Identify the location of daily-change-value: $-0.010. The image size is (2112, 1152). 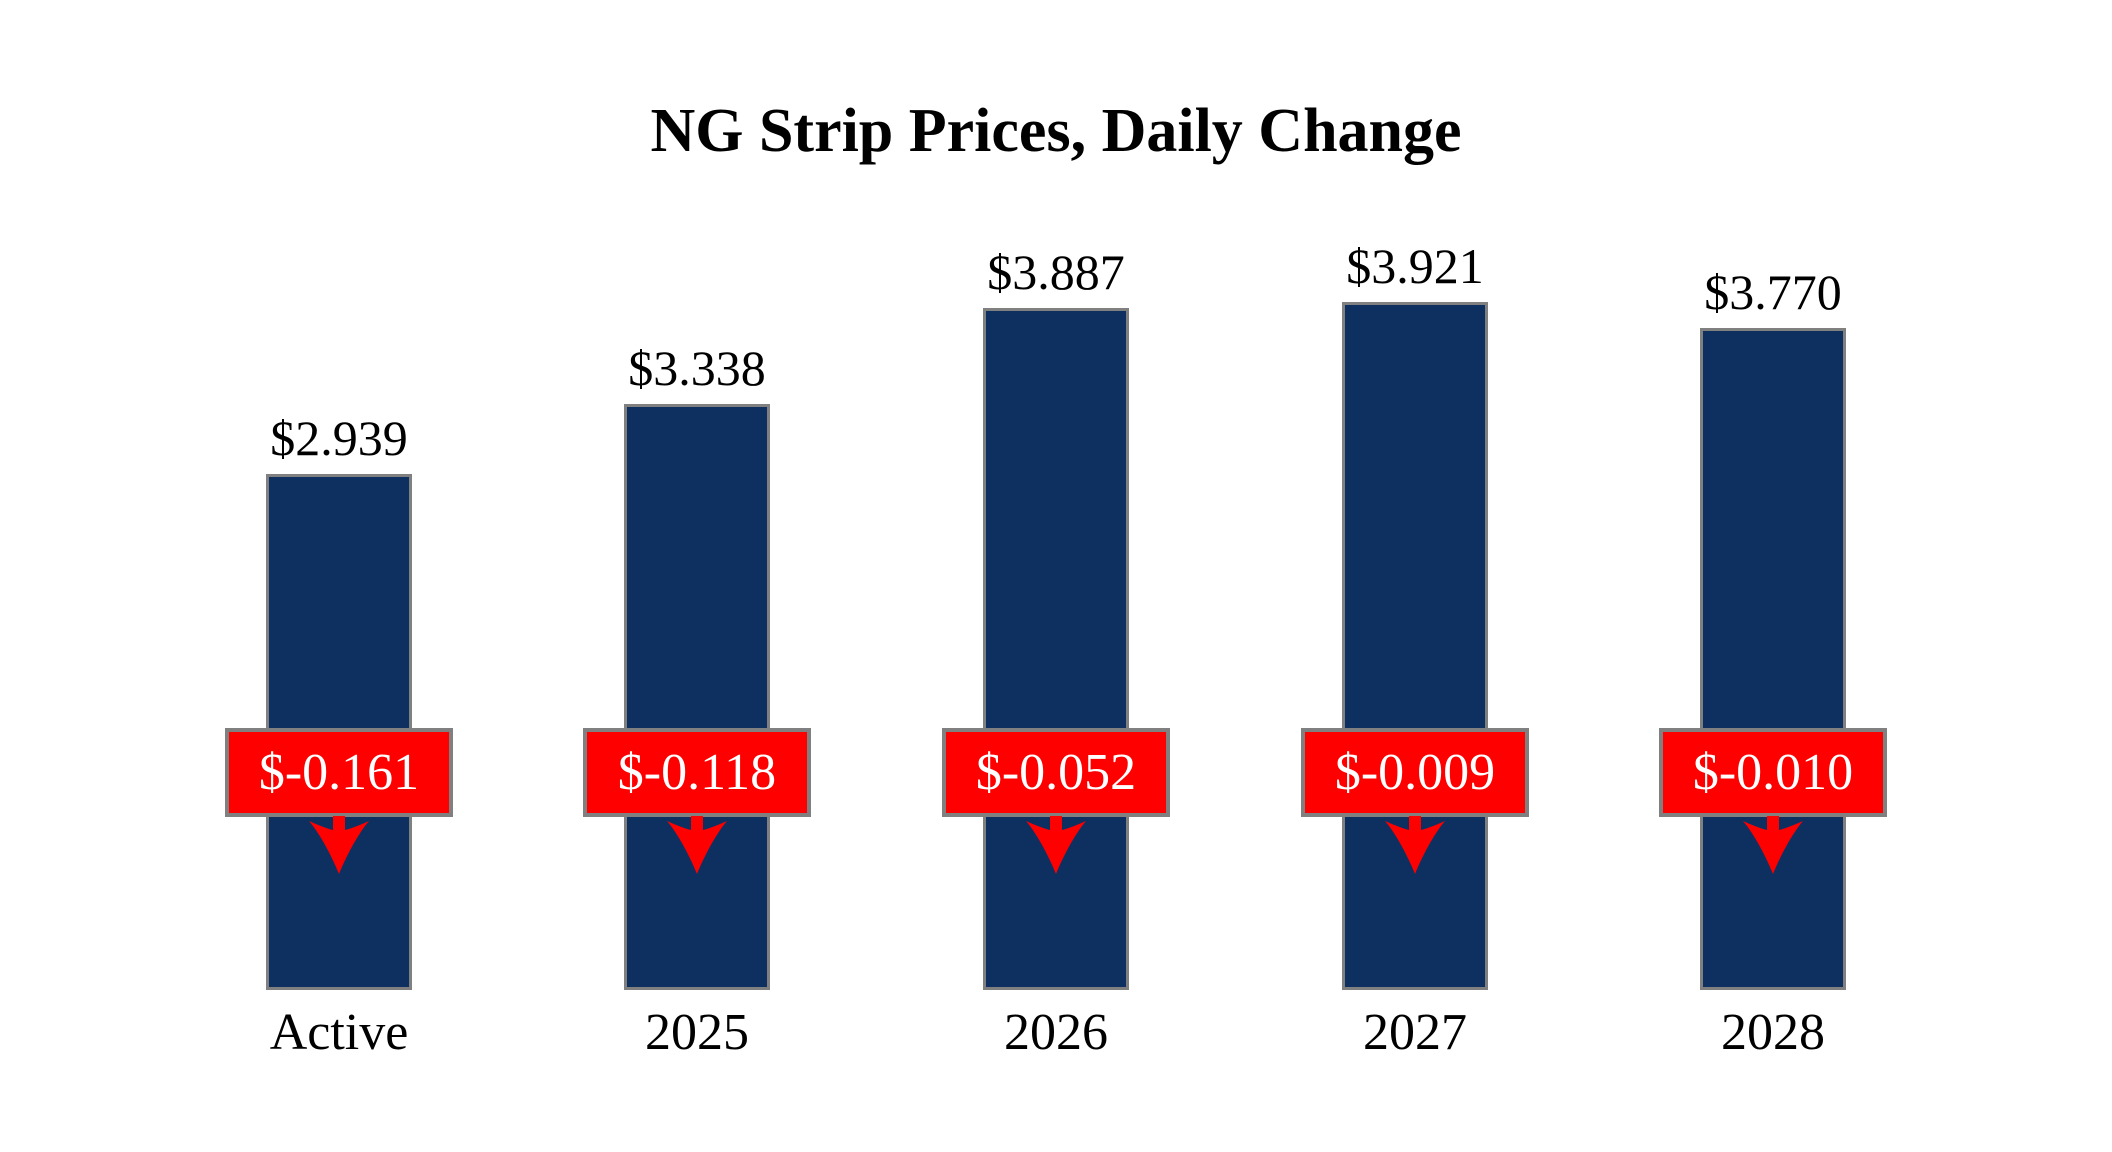
(1773, 772).